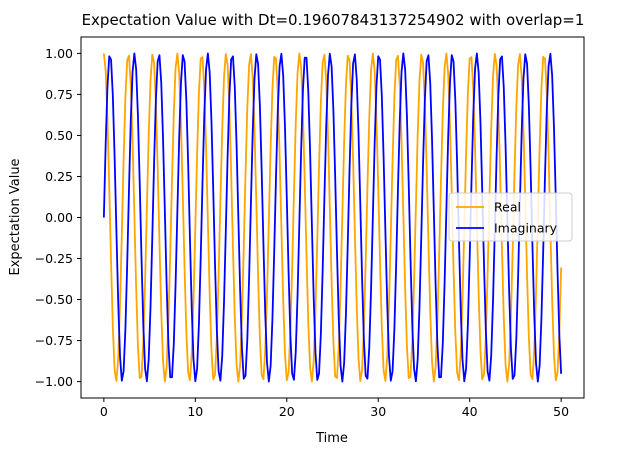 The image size is (617, 455). I want to click on legend-label-imaginary: Imaginary, so click(526, 228).